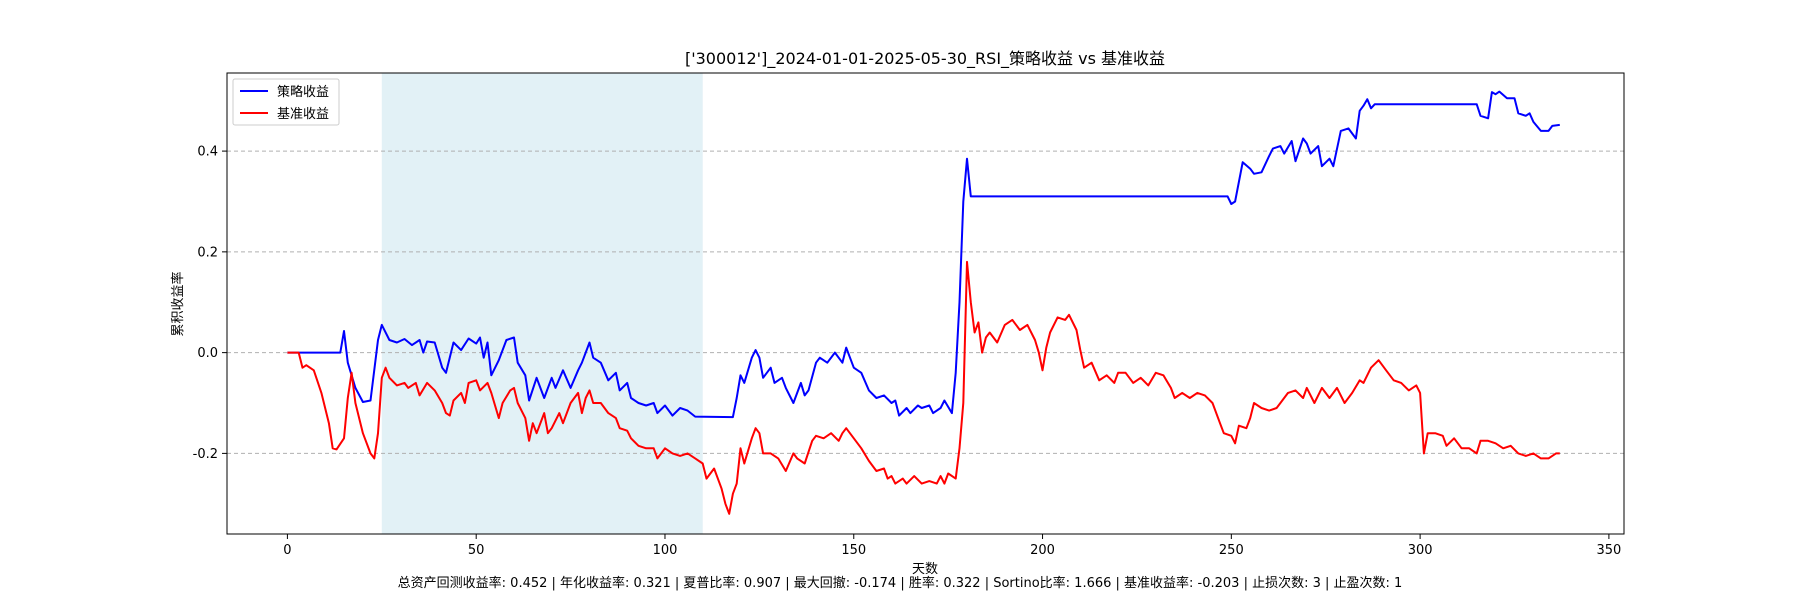 The height and width of the screenshot is (600, 1800). What do you see at coordinates (207, 353) in the screenshot?
I see `y-tick-label: 0.0` at bounding box center [207, 353].